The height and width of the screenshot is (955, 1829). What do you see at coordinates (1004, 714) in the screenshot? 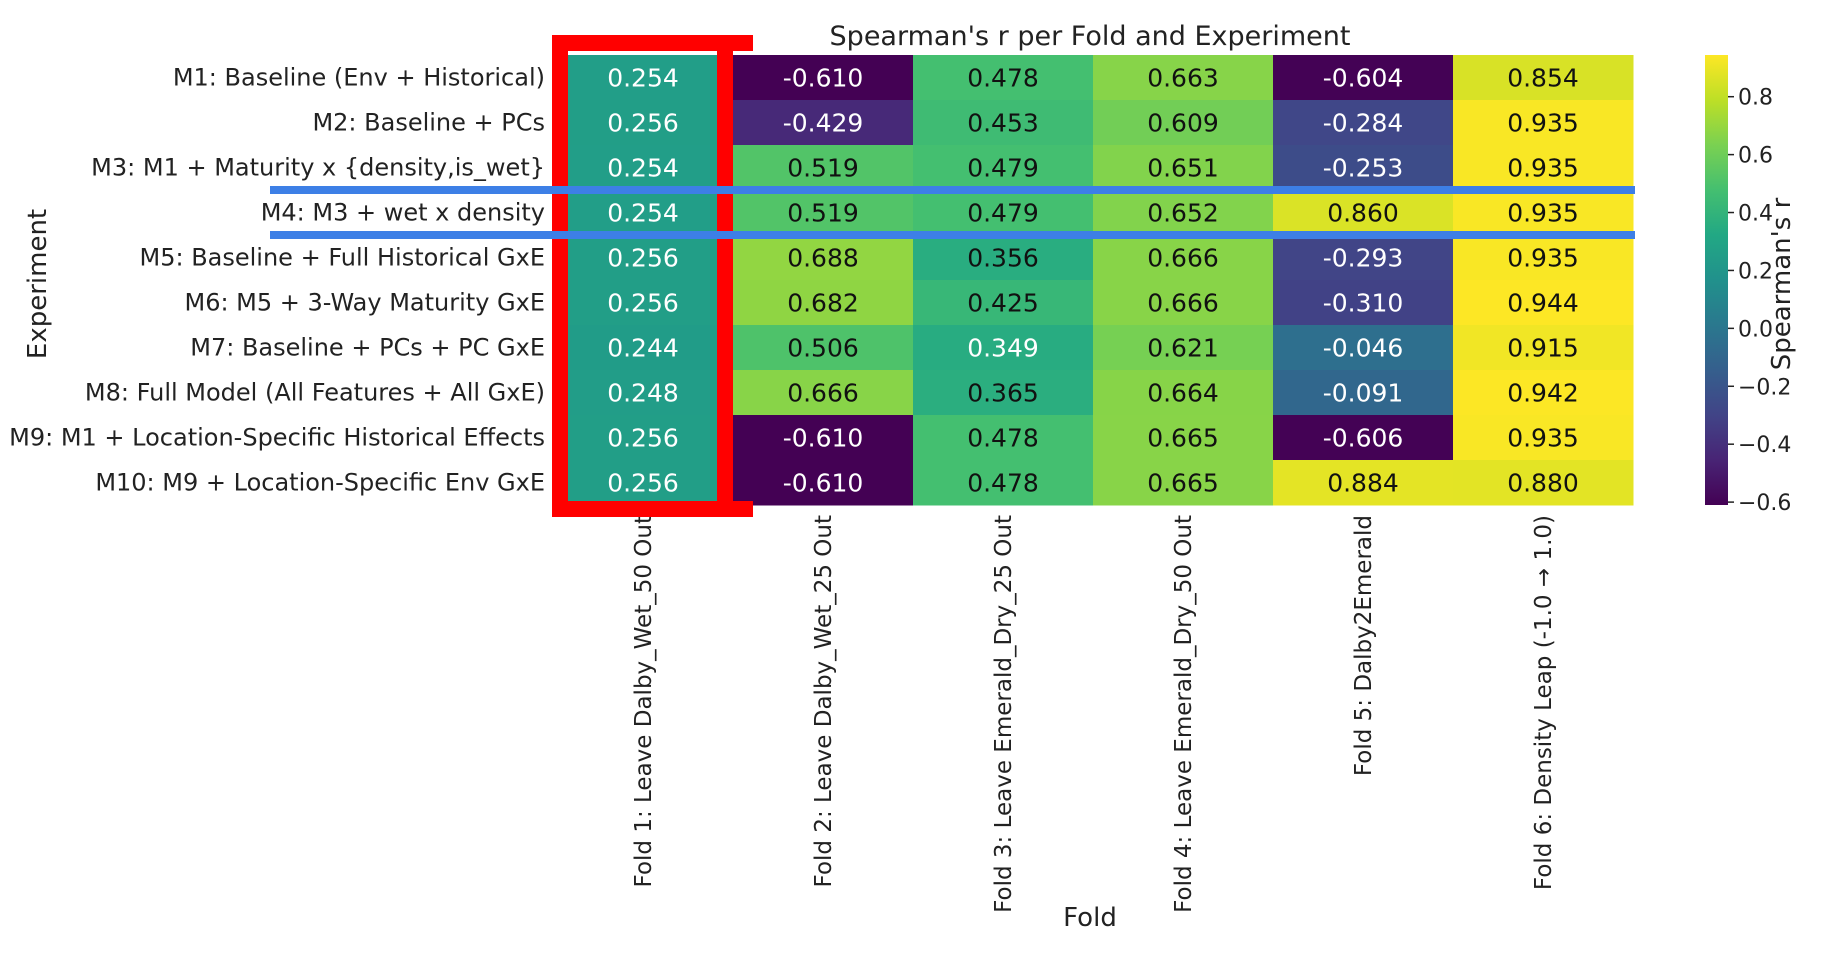
I see `column-label: Fold 3: Leave Emerald_Dry_25 Out` at bounding box center [1004, 714].